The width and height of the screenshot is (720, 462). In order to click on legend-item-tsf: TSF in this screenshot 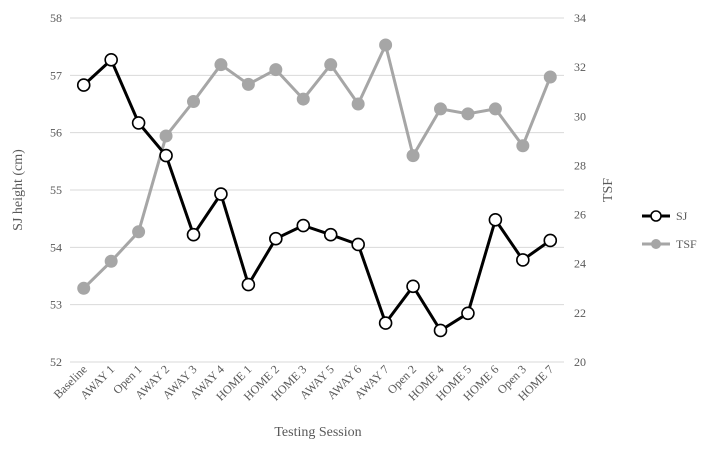, I will do `click(669, 244)`.